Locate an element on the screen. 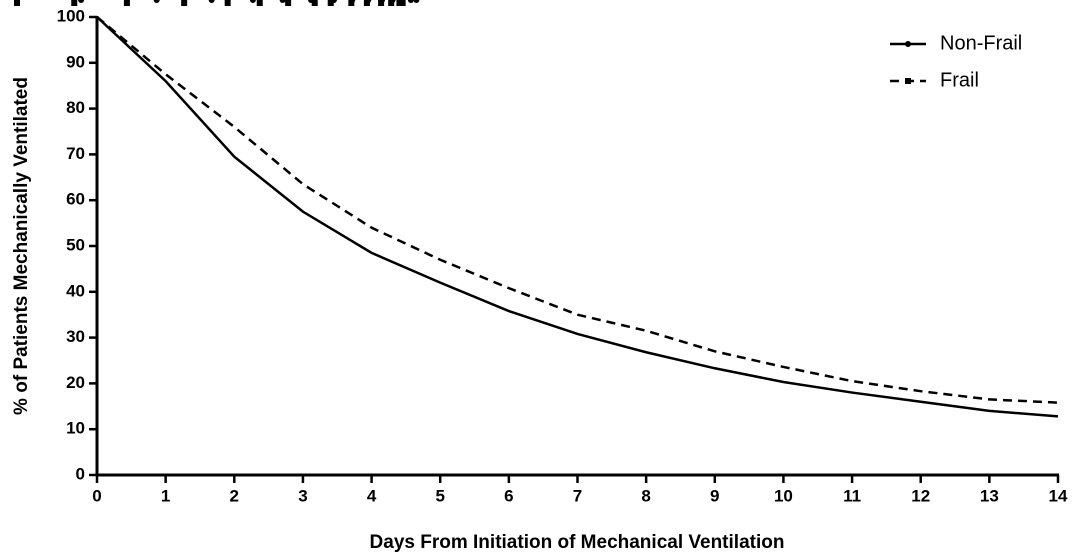 The image size is (1074, 555). y-tick-label: 20 is located at coordinates (75, 382).